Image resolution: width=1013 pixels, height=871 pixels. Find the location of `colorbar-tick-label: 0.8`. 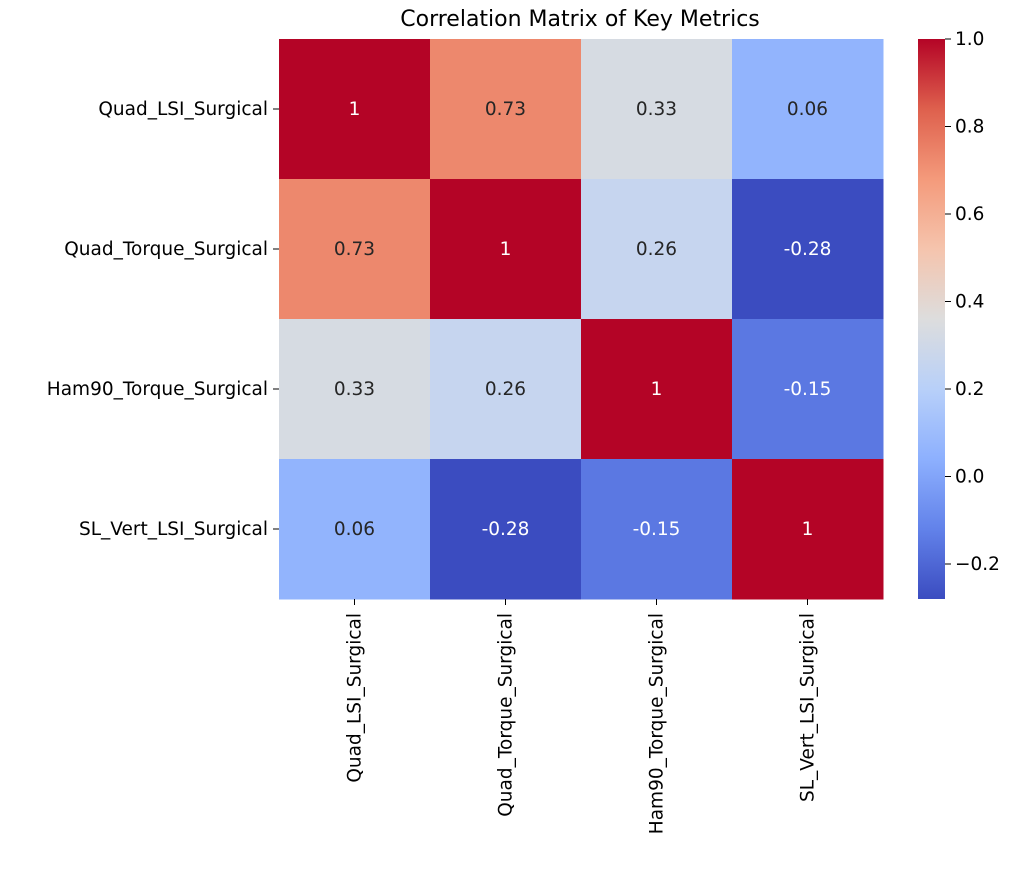

colorbar-tick-label: 0.8 is located at coordinates (969, 127).